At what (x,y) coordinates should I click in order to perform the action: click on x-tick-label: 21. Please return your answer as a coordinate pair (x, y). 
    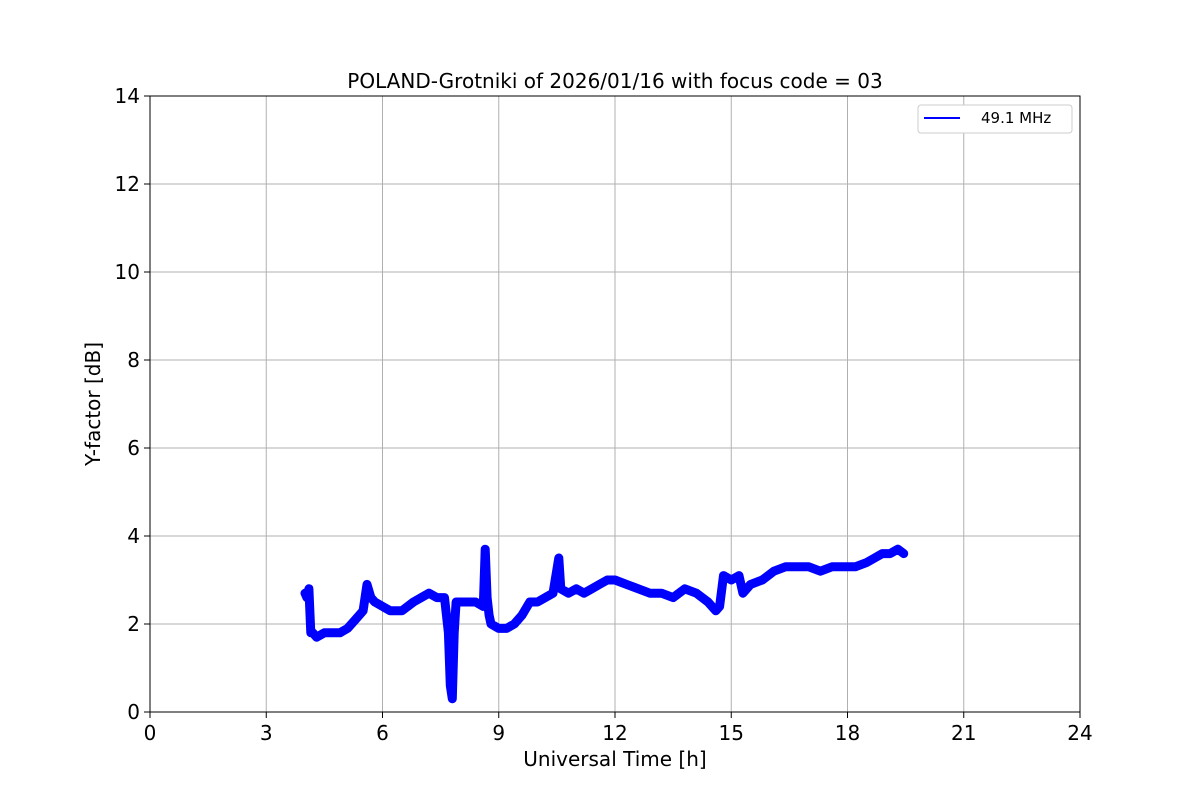
    Looking at the image, I should click on (963, 733).